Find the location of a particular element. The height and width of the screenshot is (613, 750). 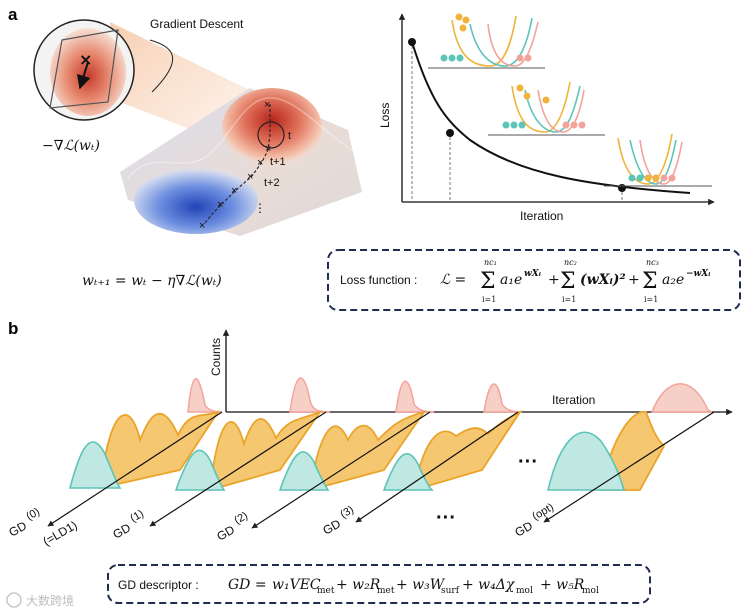

watermark: 大数跨境 is located at coordinates (40, 600).